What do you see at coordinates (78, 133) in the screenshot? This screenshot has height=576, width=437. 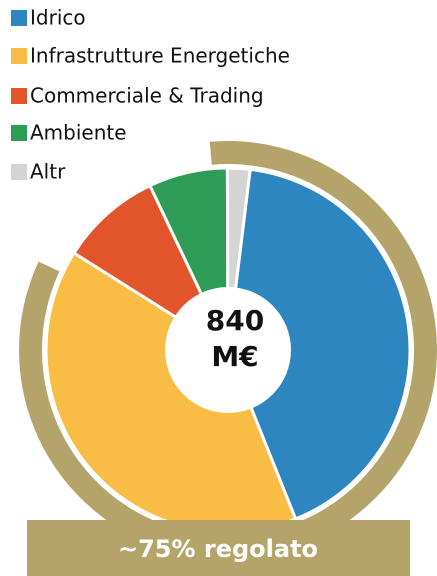 I see `legend-label: Ambiente` at bounding box center [78, 133].